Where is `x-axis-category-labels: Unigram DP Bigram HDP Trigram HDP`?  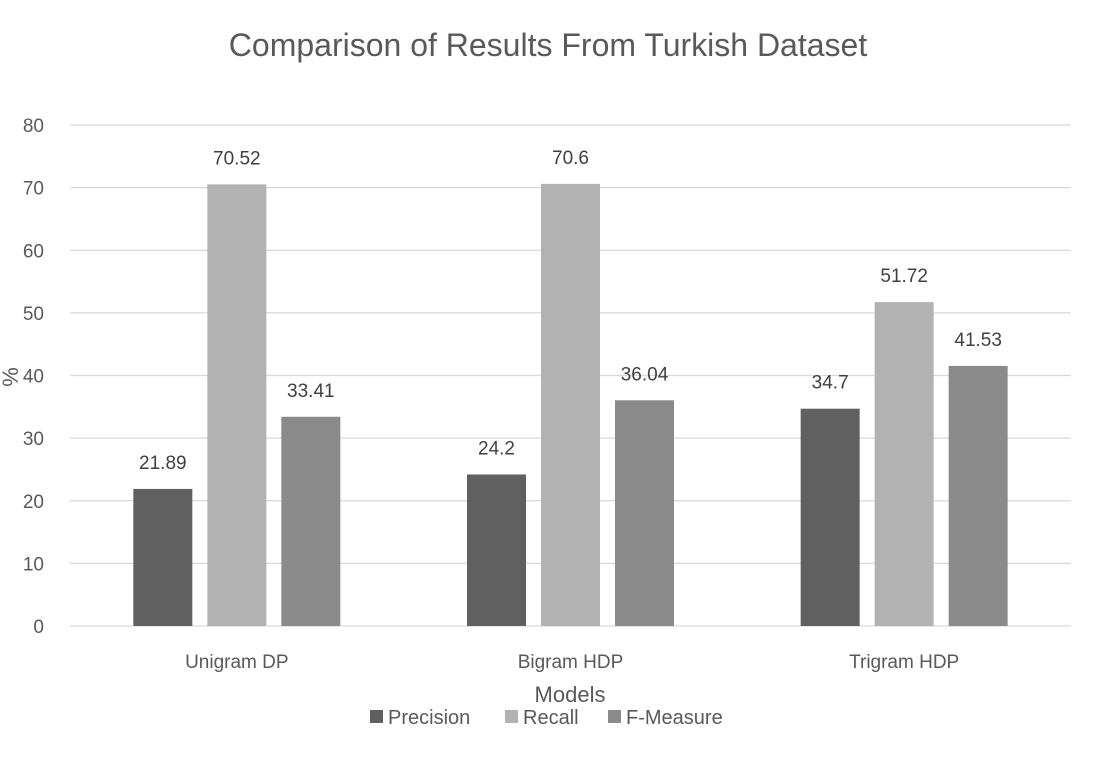 x-axis-category-labels: Unigram DP Bigram HDP Trigram HDP is located at coordinates (572, 662).